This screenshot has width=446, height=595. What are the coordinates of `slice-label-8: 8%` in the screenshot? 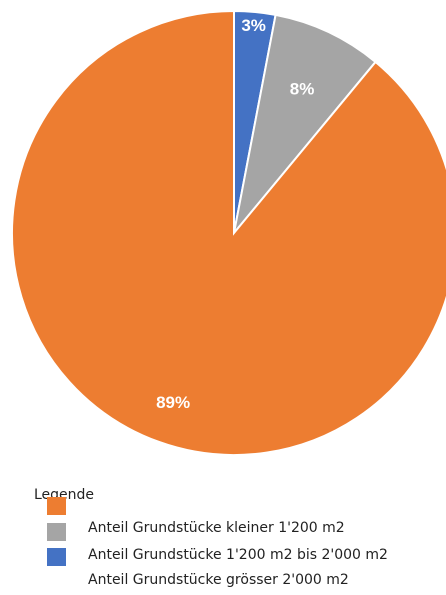 It's located at (302, 88).